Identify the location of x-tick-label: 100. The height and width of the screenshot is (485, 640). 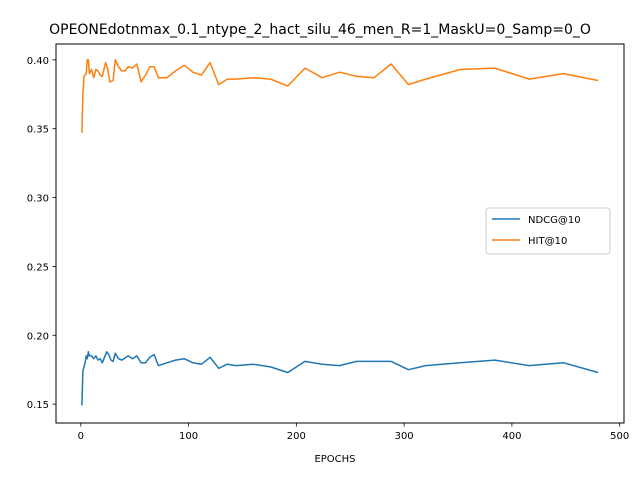
(188, 436).